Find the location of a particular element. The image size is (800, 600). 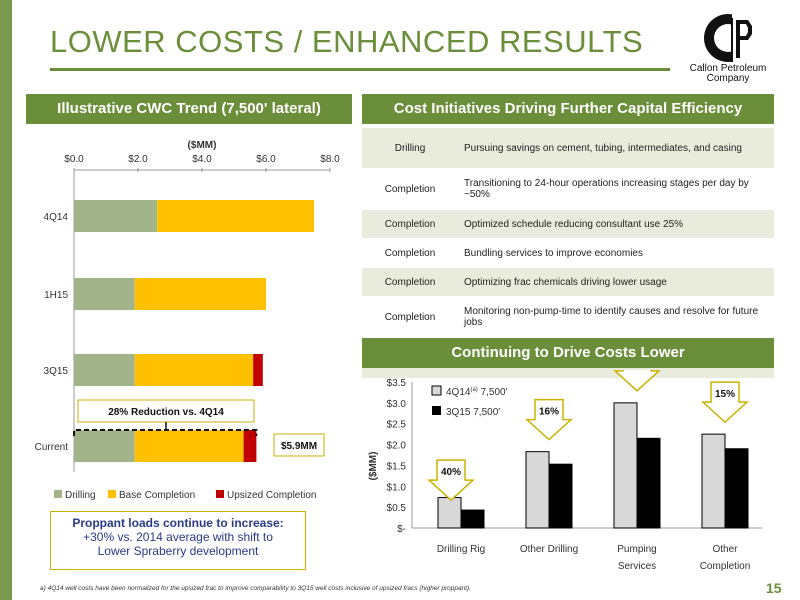

category-label: Drilling Rig is located at coordinates (461, 549).